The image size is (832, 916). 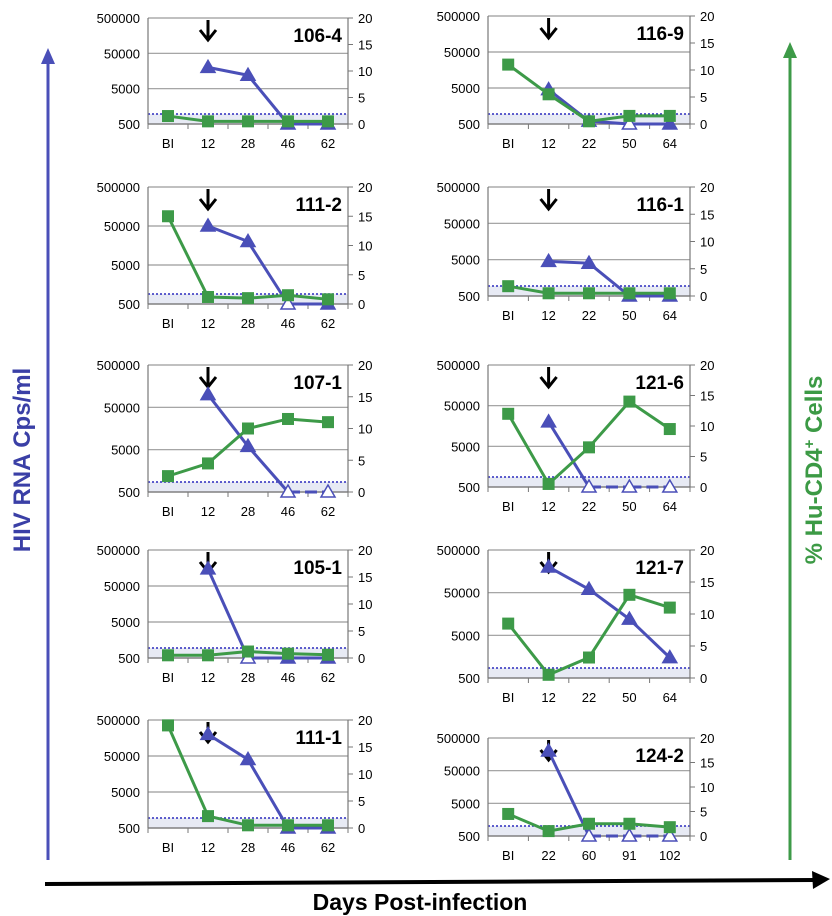 What do you see at coordinates (659, 756) in the screenshot?
I see `panel-title: 124-2` at bounding box center [659, 756].